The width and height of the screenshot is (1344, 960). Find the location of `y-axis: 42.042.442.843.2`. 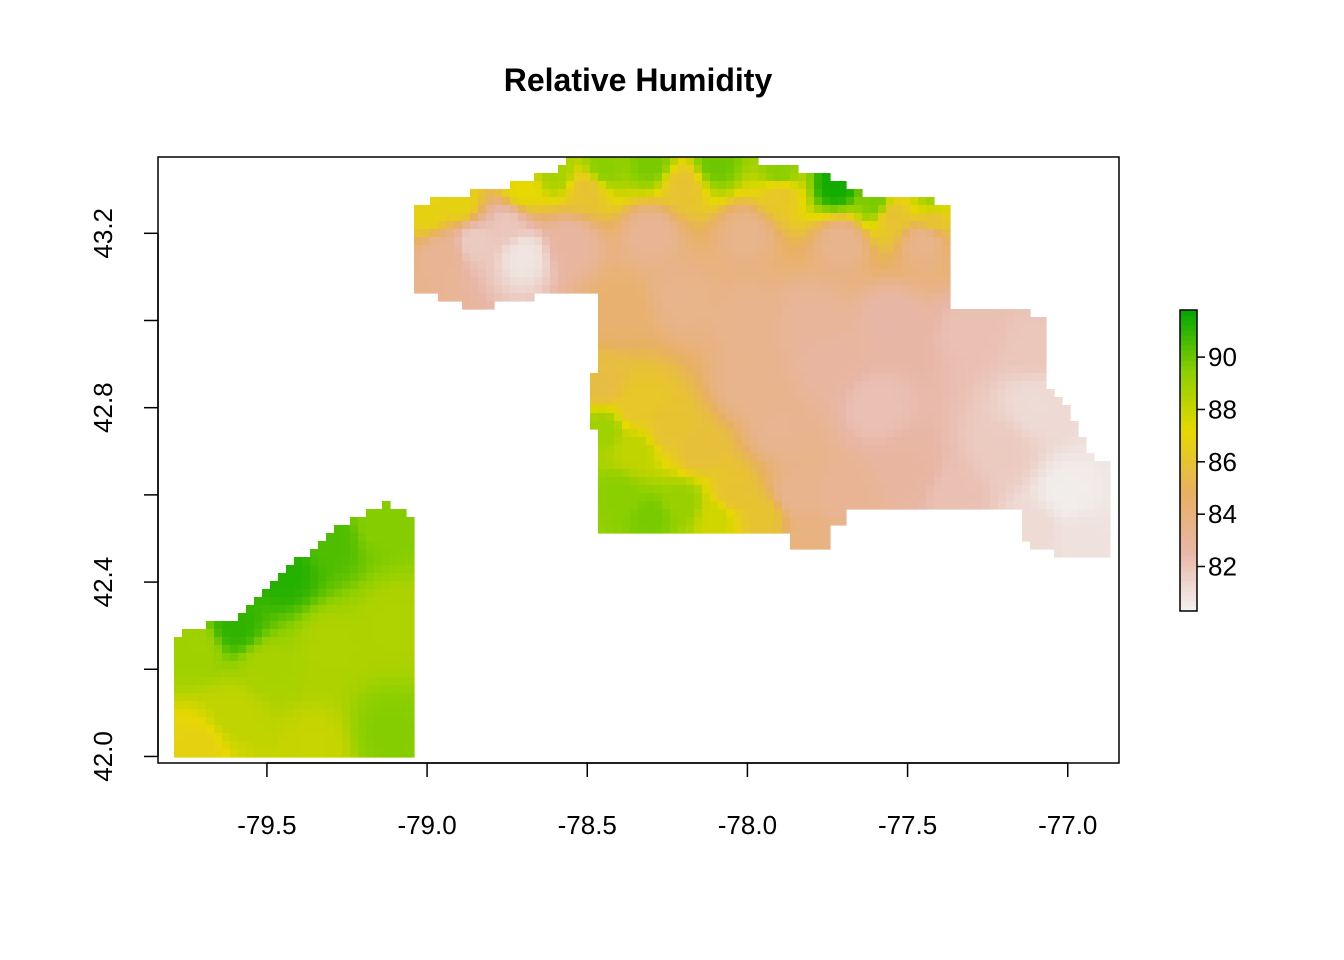

y-axis: 42.042.442.843.2 is located at coordinates (123, 495).